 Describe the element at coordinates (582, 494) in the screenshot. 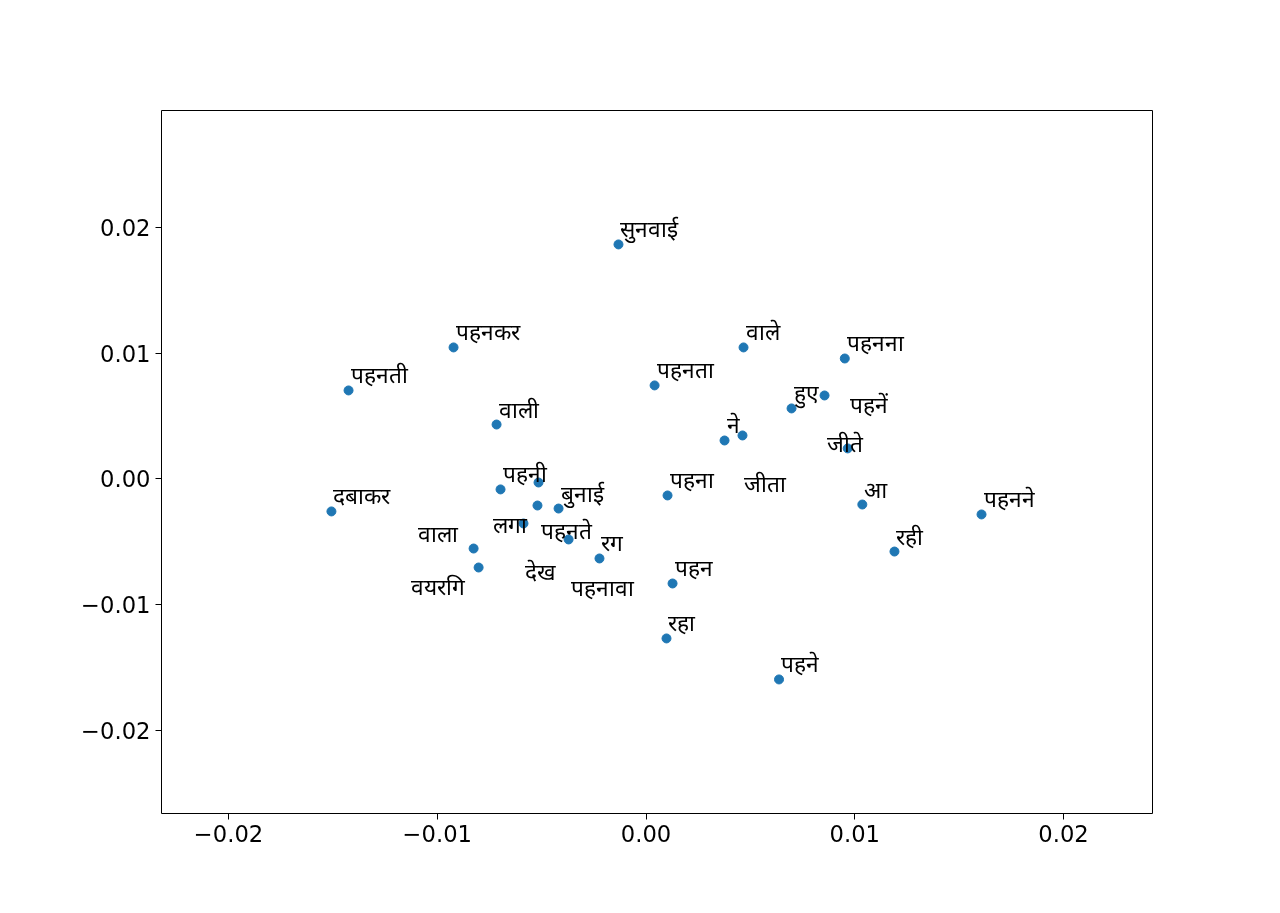

I see `annotation: बुनाई` at that location.